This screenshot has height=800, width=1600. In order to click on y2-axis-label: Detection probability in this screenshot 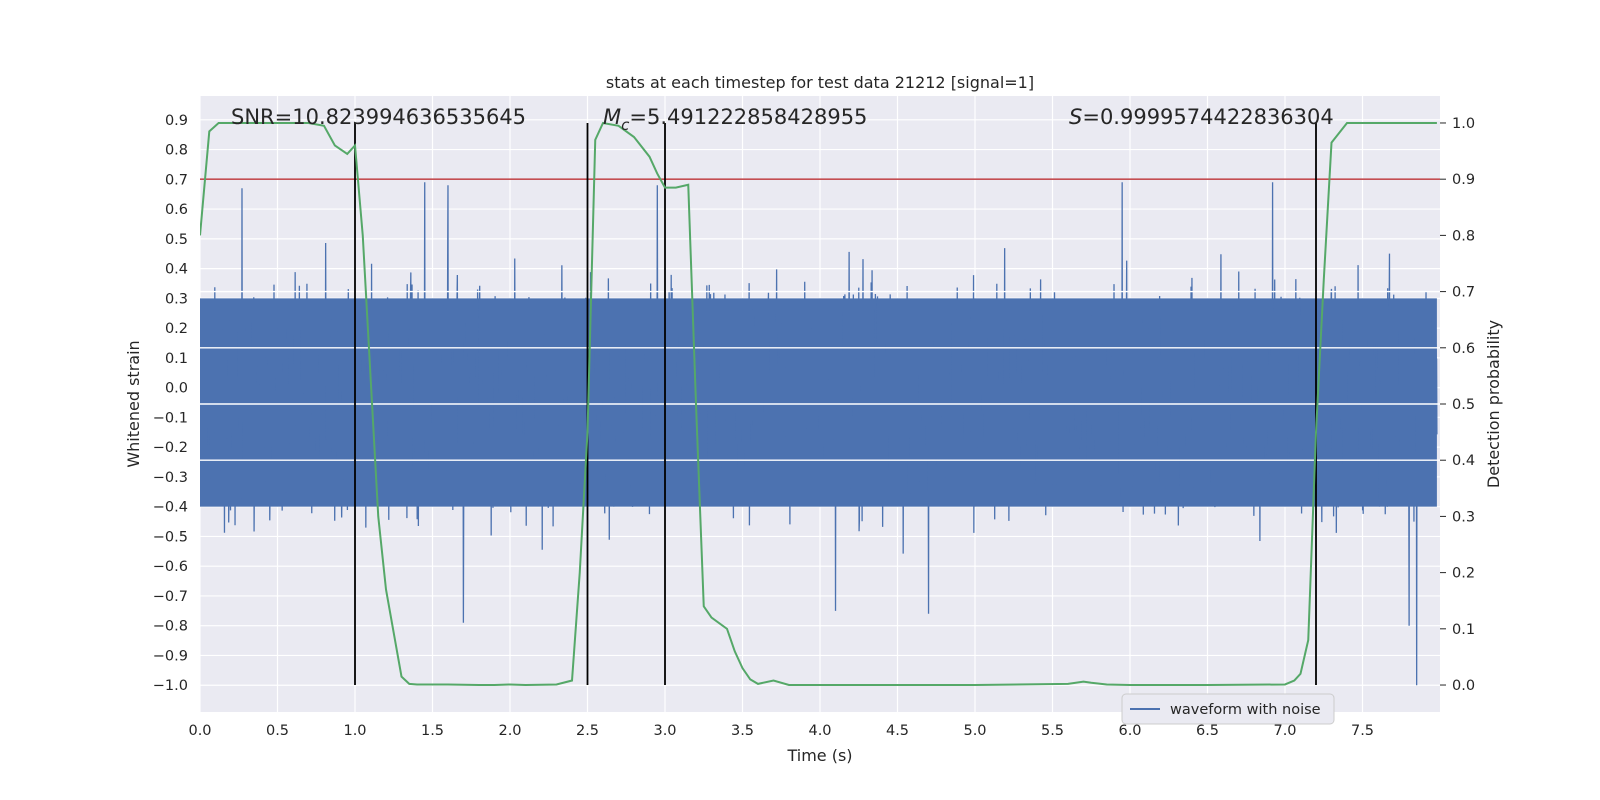, I will do `click(1493, 404)`.